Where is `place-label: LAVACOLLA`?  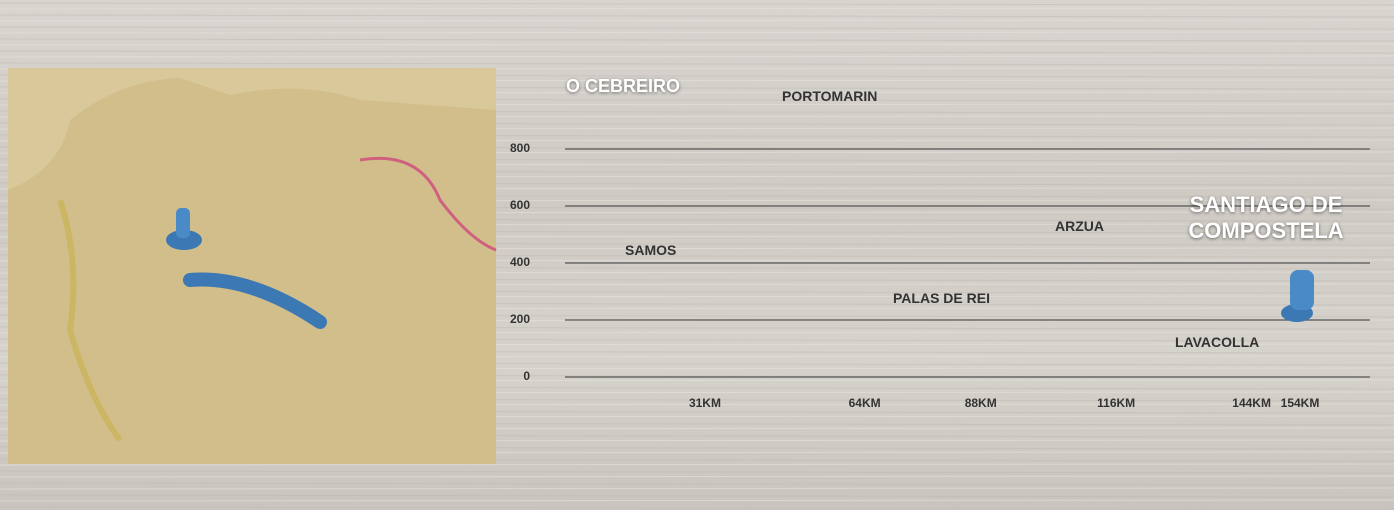 place-label: LAVACOLLA is located at coordinates (1217, 342).